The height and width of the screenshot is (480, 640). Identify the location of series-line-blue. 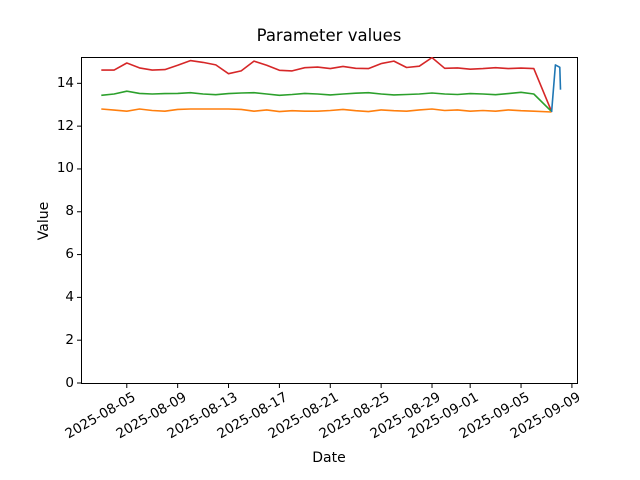
(556, 88).